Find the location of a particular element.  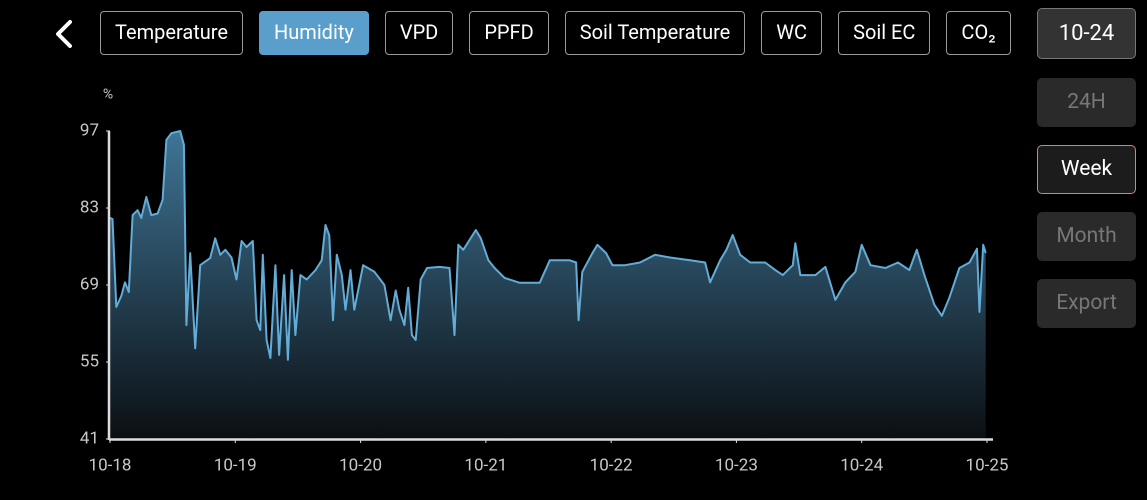

tab: Soil EC is located at coordinates (884, 33).